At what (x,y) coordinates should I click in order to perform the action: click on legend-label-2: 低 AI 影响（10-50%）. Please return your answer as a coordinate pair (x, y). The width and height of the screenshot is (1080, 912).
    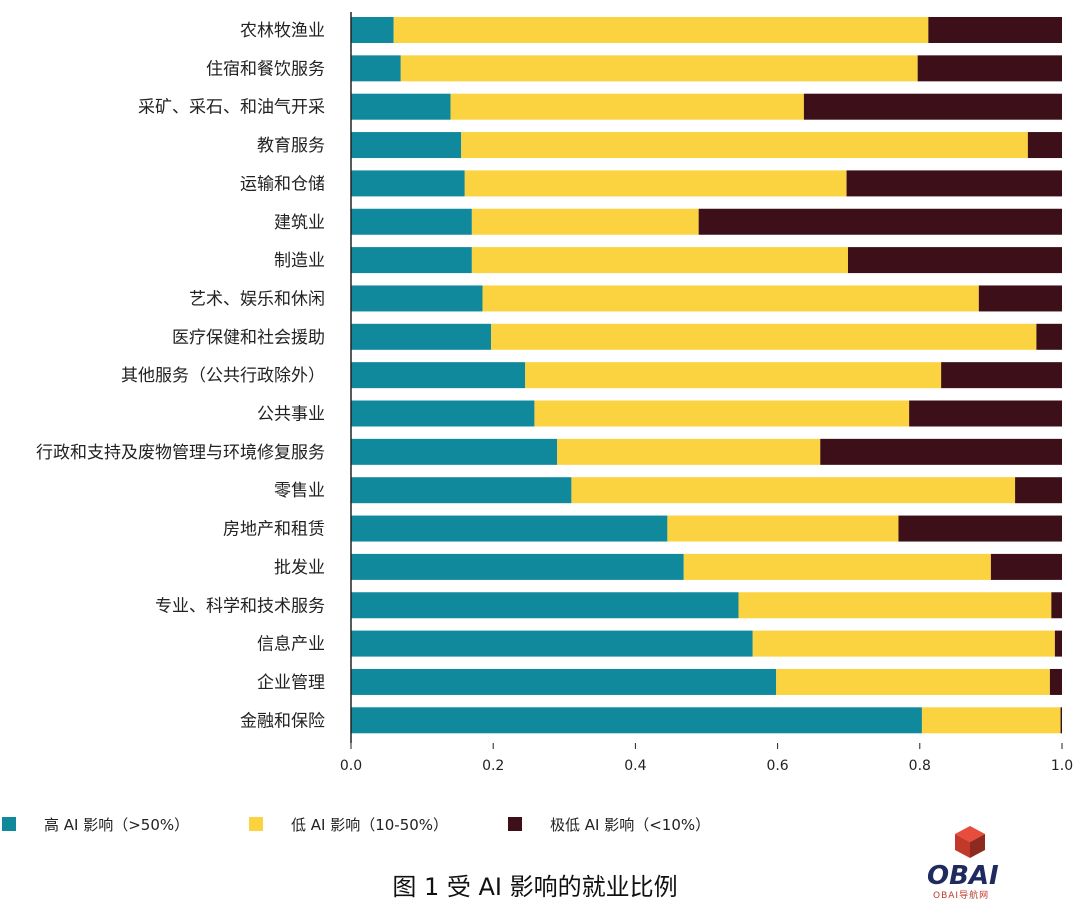
    Looking at the image, I should click on (369, 825).